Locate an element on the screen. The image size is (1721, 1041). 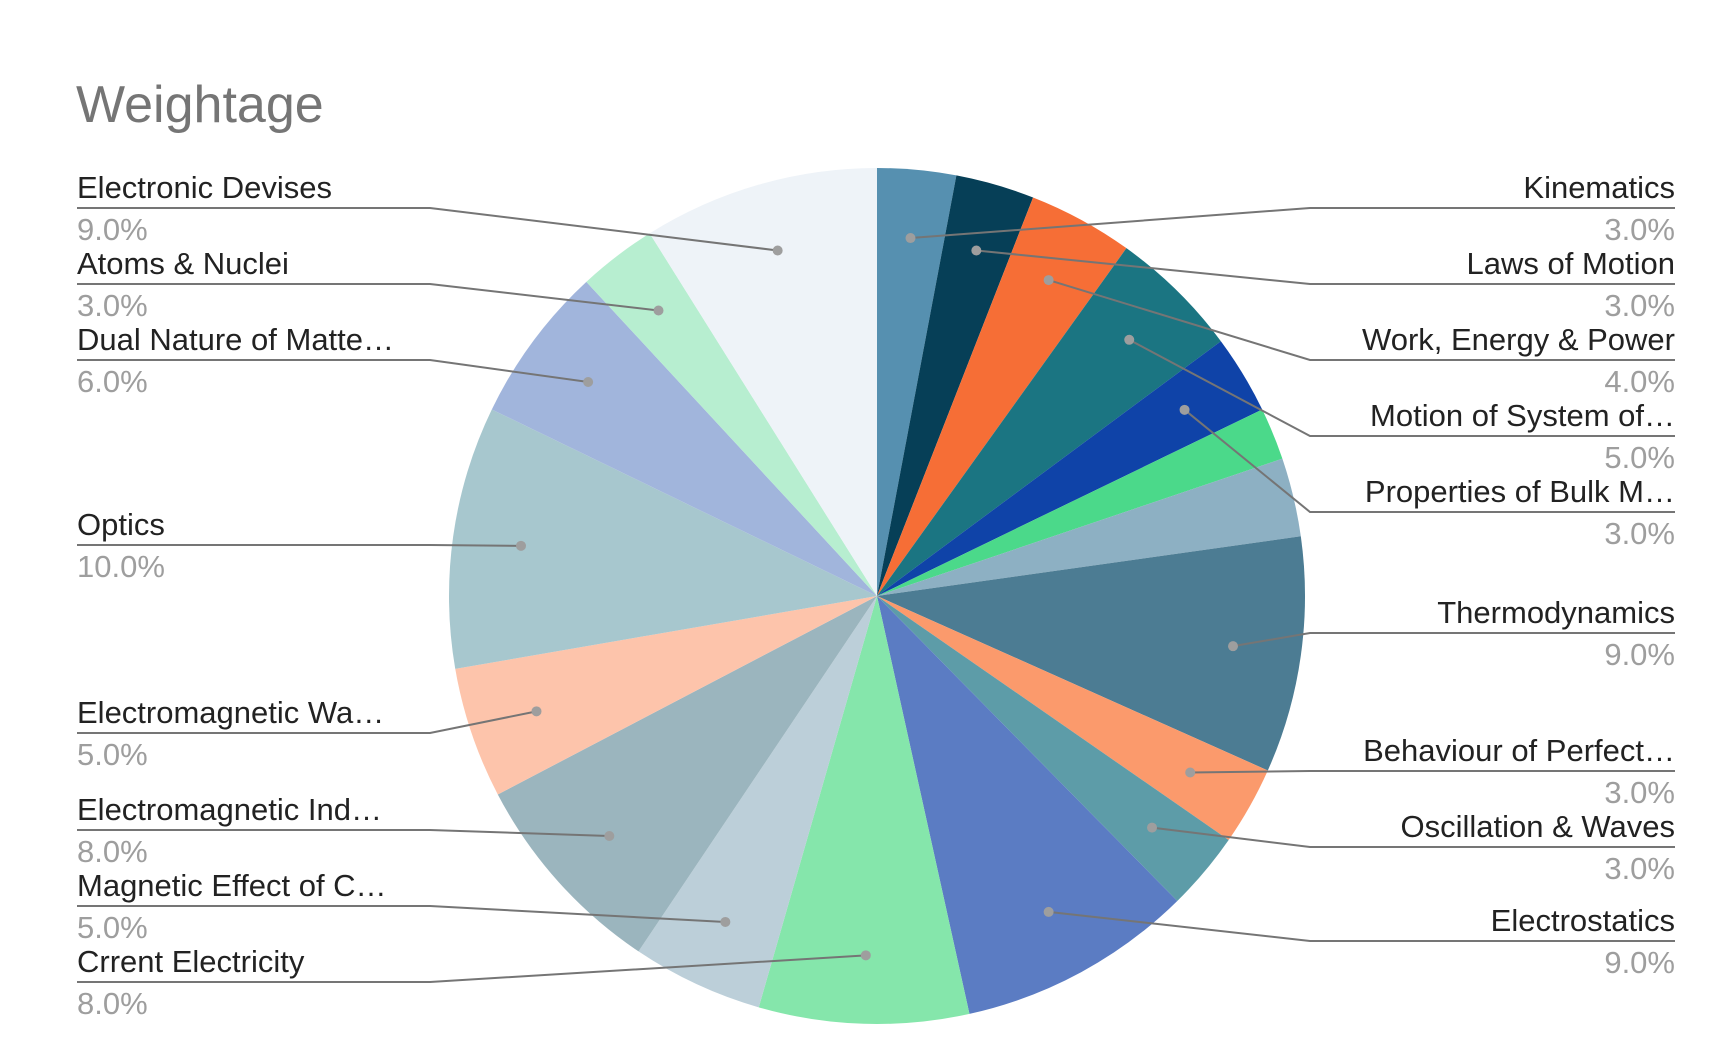
pie-slice-behaviour-of-perfect is located at coordinates (1072, 718).